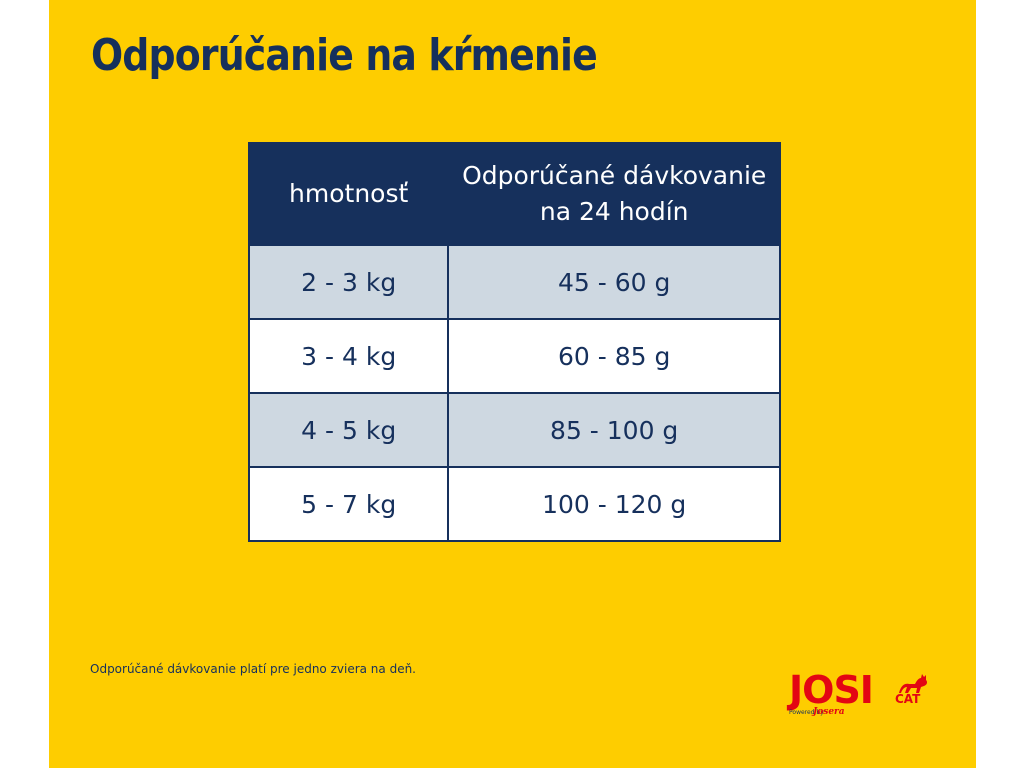 The image size is (1024, 768). I want to click on weight-cell: 5 - 7 kg, so click(348, 504).